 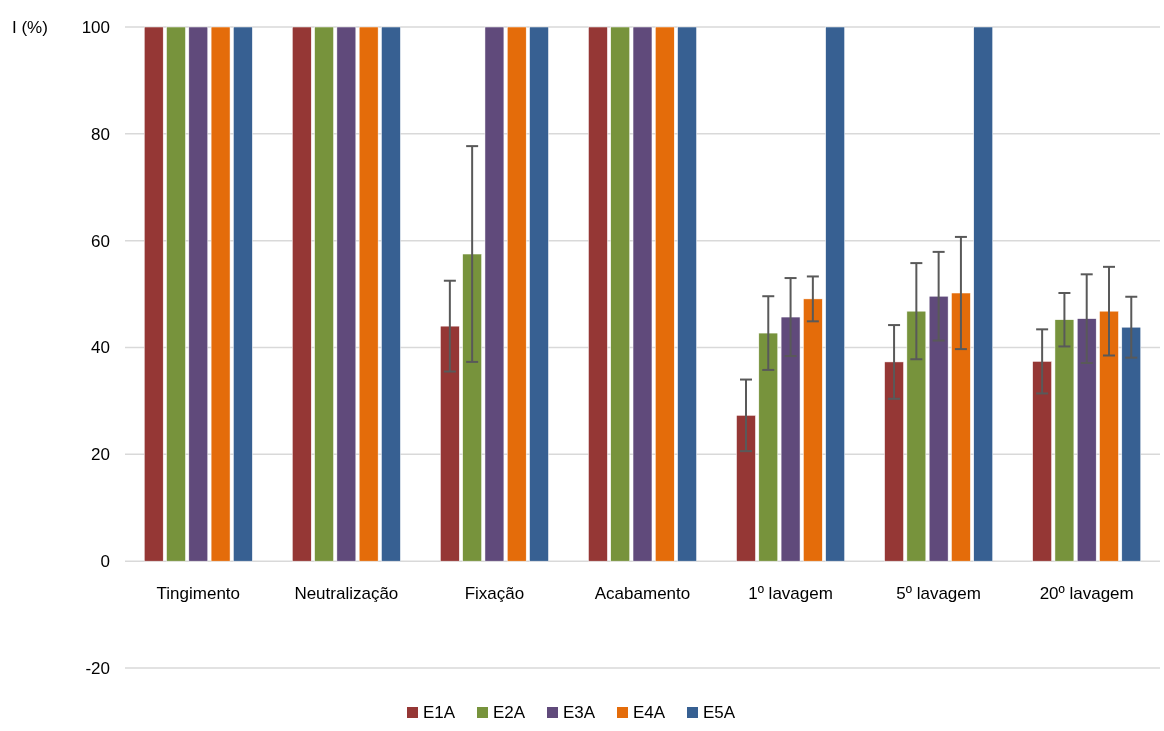 I want to click on legend-label: E3A, so click(x=579, y=712).